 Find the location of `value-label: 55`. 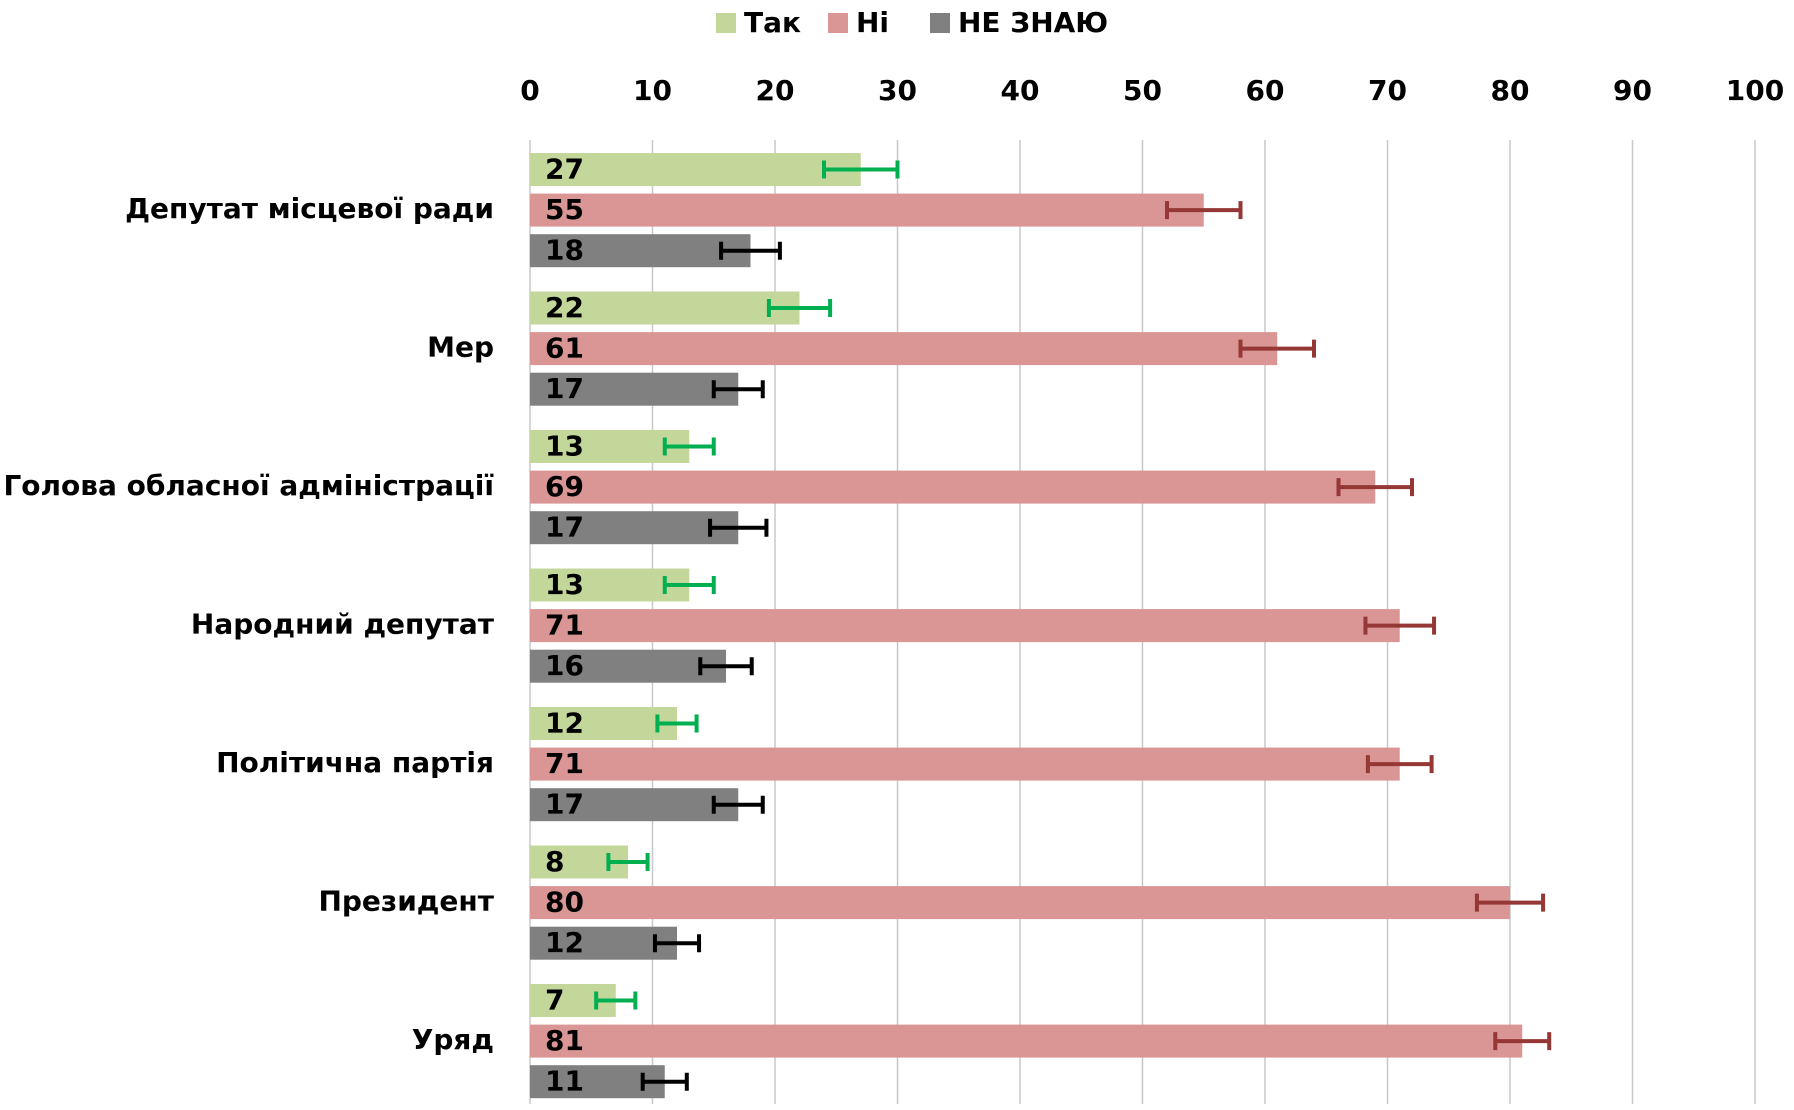

value-label: 55 is located at coordinates (564, 209).